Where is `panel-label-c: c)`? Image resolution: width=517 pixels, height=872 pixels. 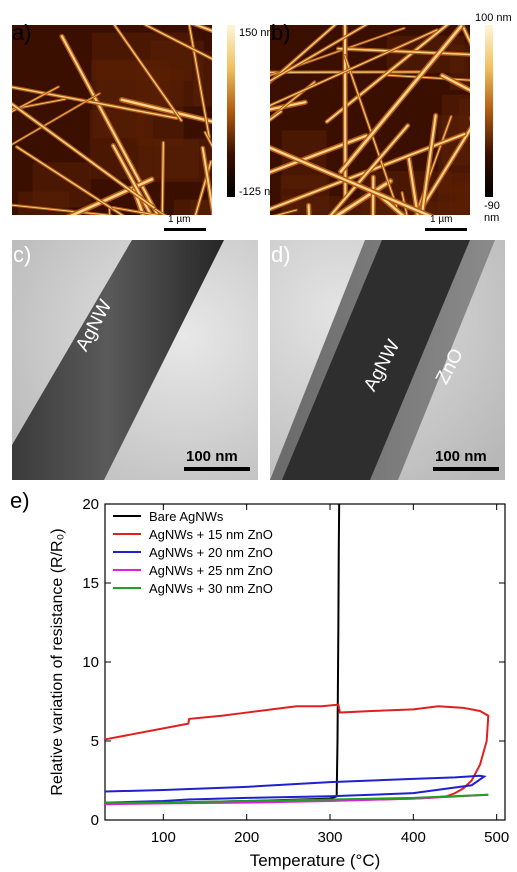 panel-label-c: c) is located at coordinates (22, 254).